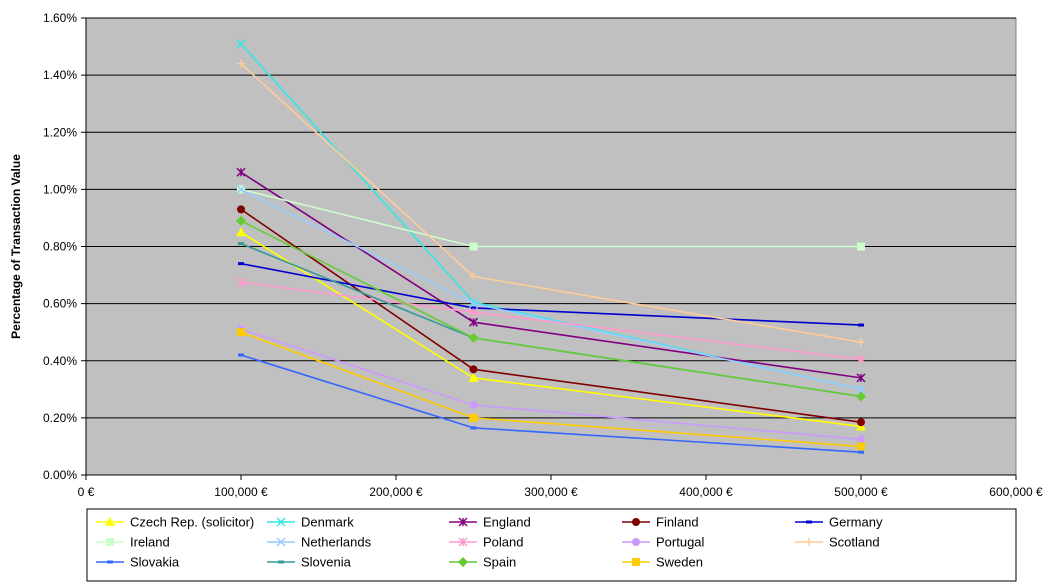 This screenshot has height=583, width=1052. I want to click on y-tick-label: 0.60%, so click(60, 304).